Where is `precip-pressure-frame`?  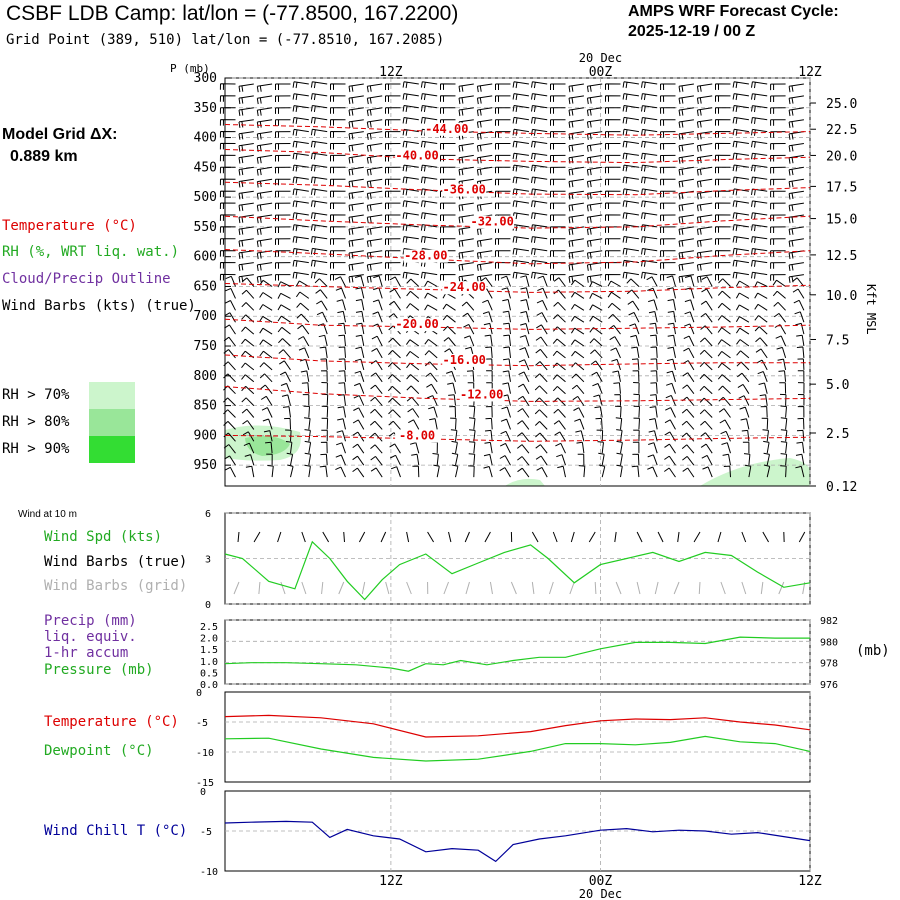 precip-pressure-frame is located at coordinates (517, 652).